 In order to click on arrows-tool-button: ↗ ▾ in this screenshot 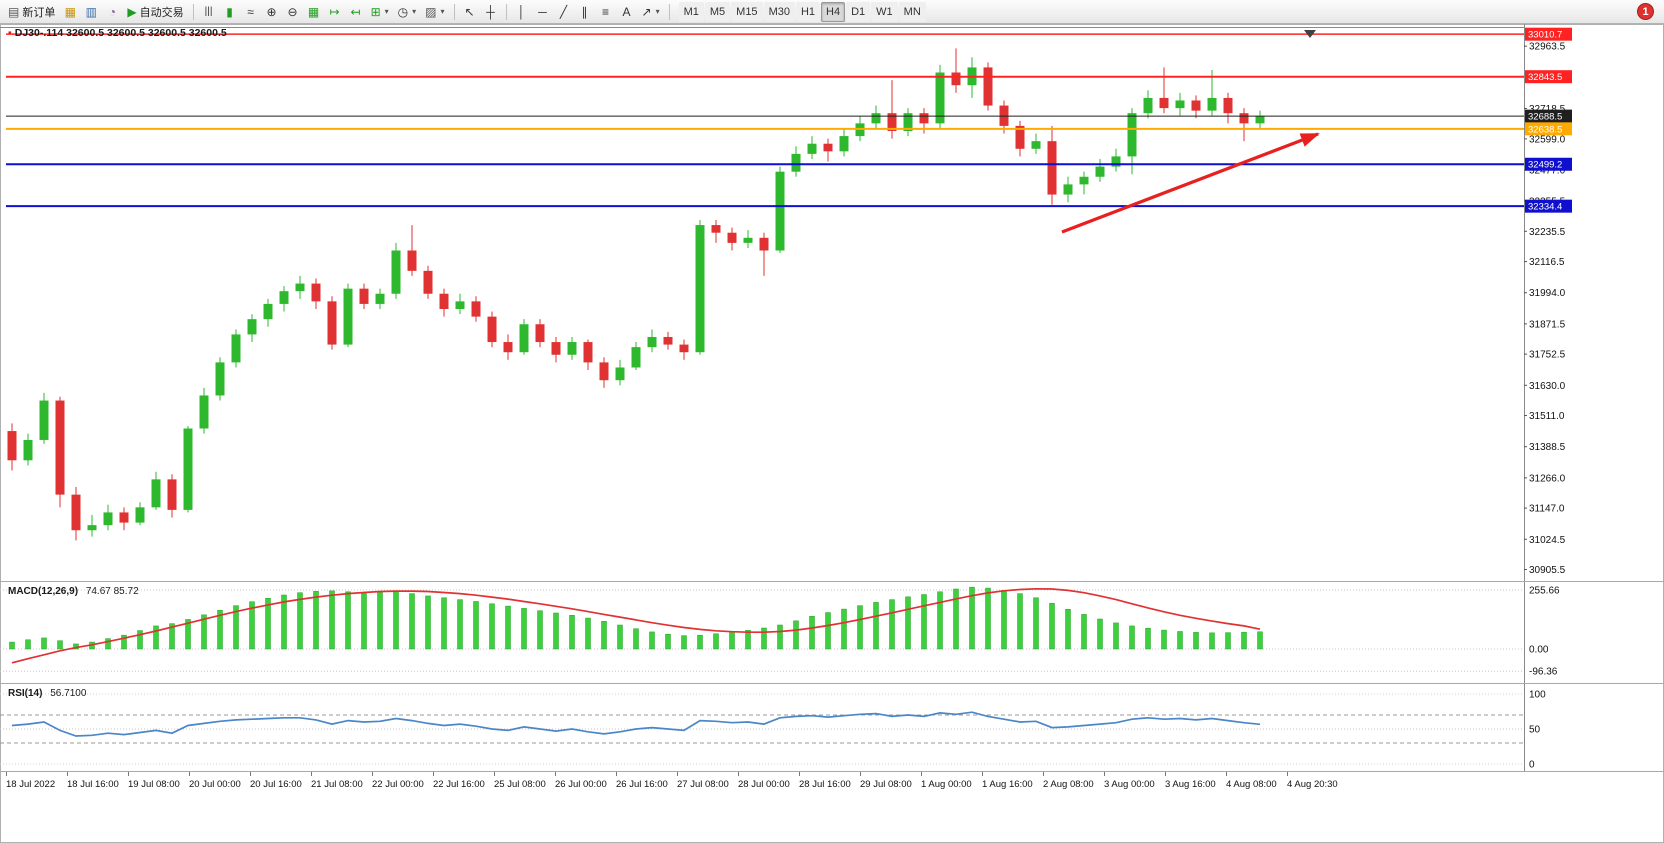, I will do `click(651, 12)`.